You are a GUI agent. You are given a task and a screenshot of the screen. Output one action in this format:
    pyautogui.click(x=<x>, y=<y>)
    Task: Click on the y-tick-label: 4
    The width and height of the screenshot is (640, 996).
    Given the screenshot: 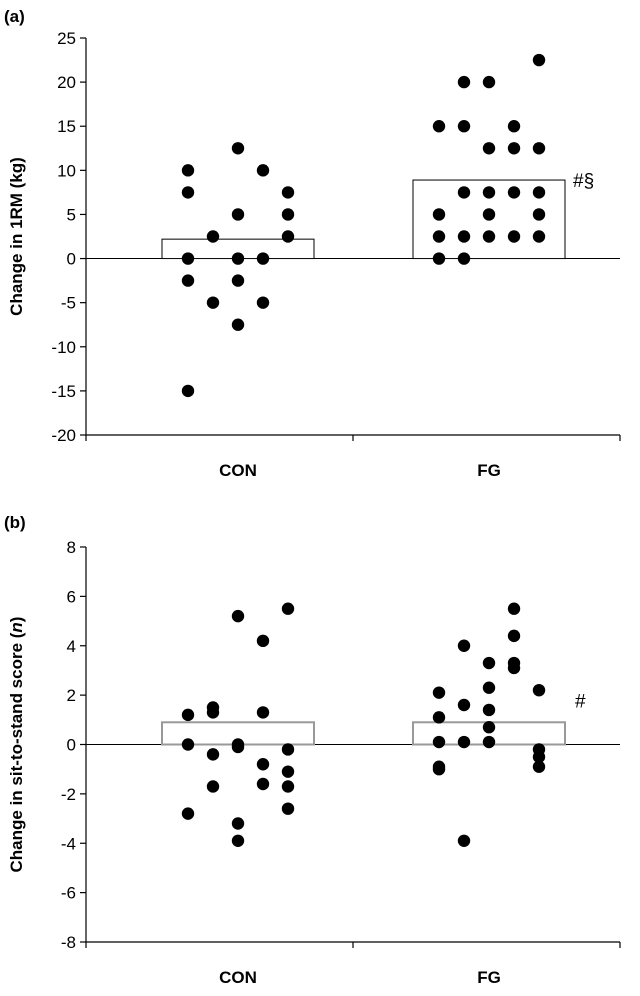 What is the action you would take?
    pyautogui.click(x=71, y=646)
    